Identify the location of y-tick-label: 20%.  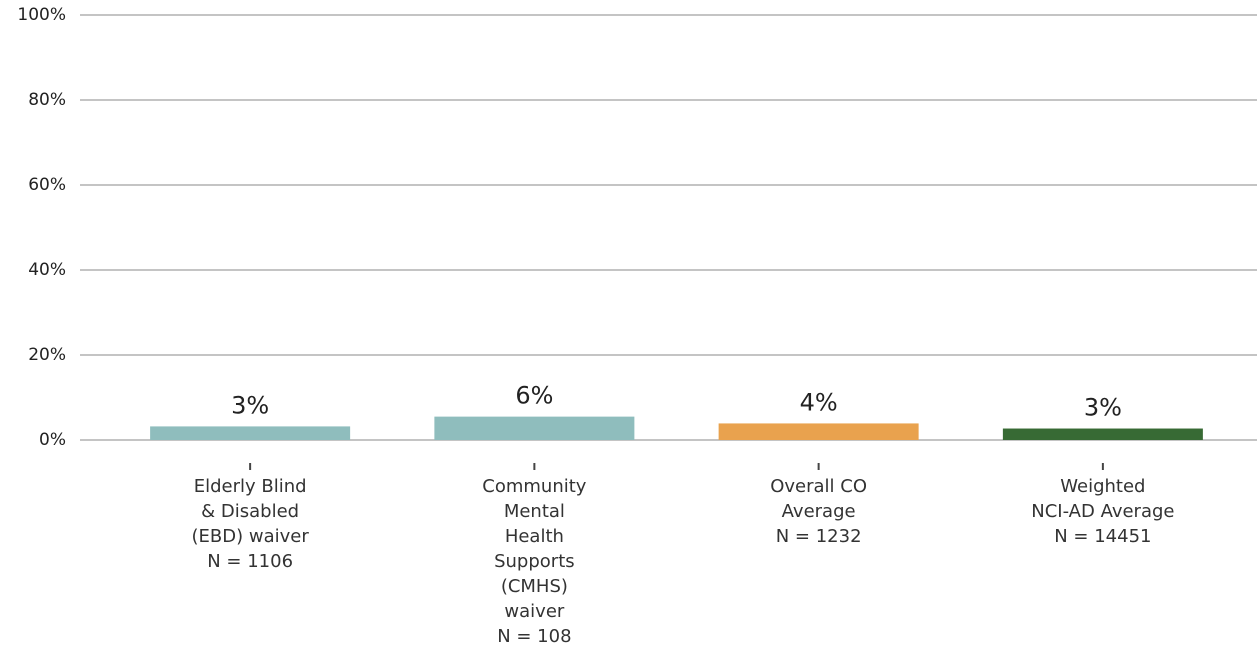
(47, 355).